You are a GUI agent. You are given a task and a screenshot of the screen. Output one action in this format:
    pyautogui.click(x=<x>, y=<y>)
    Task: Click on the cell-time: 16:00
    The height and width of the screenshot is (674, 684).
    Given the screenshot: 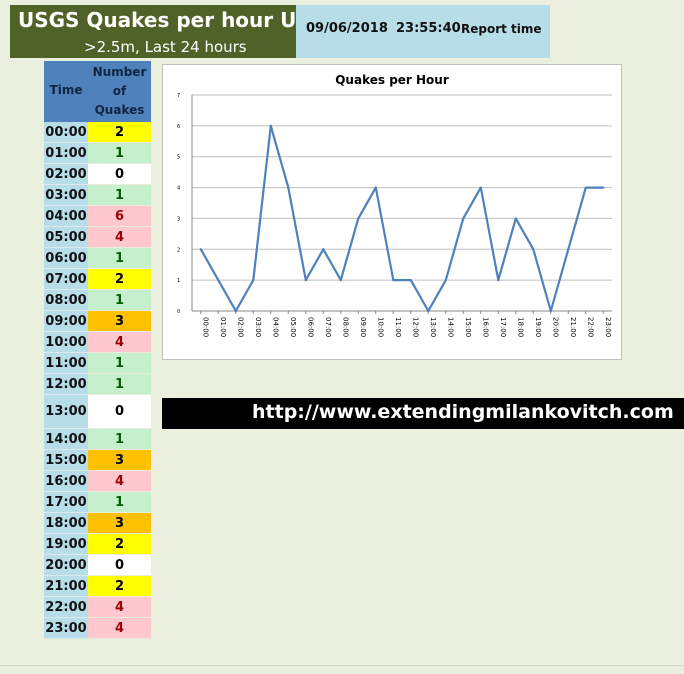 What is the action you would take?
    pyautogui.click(x=66, y=481)
    